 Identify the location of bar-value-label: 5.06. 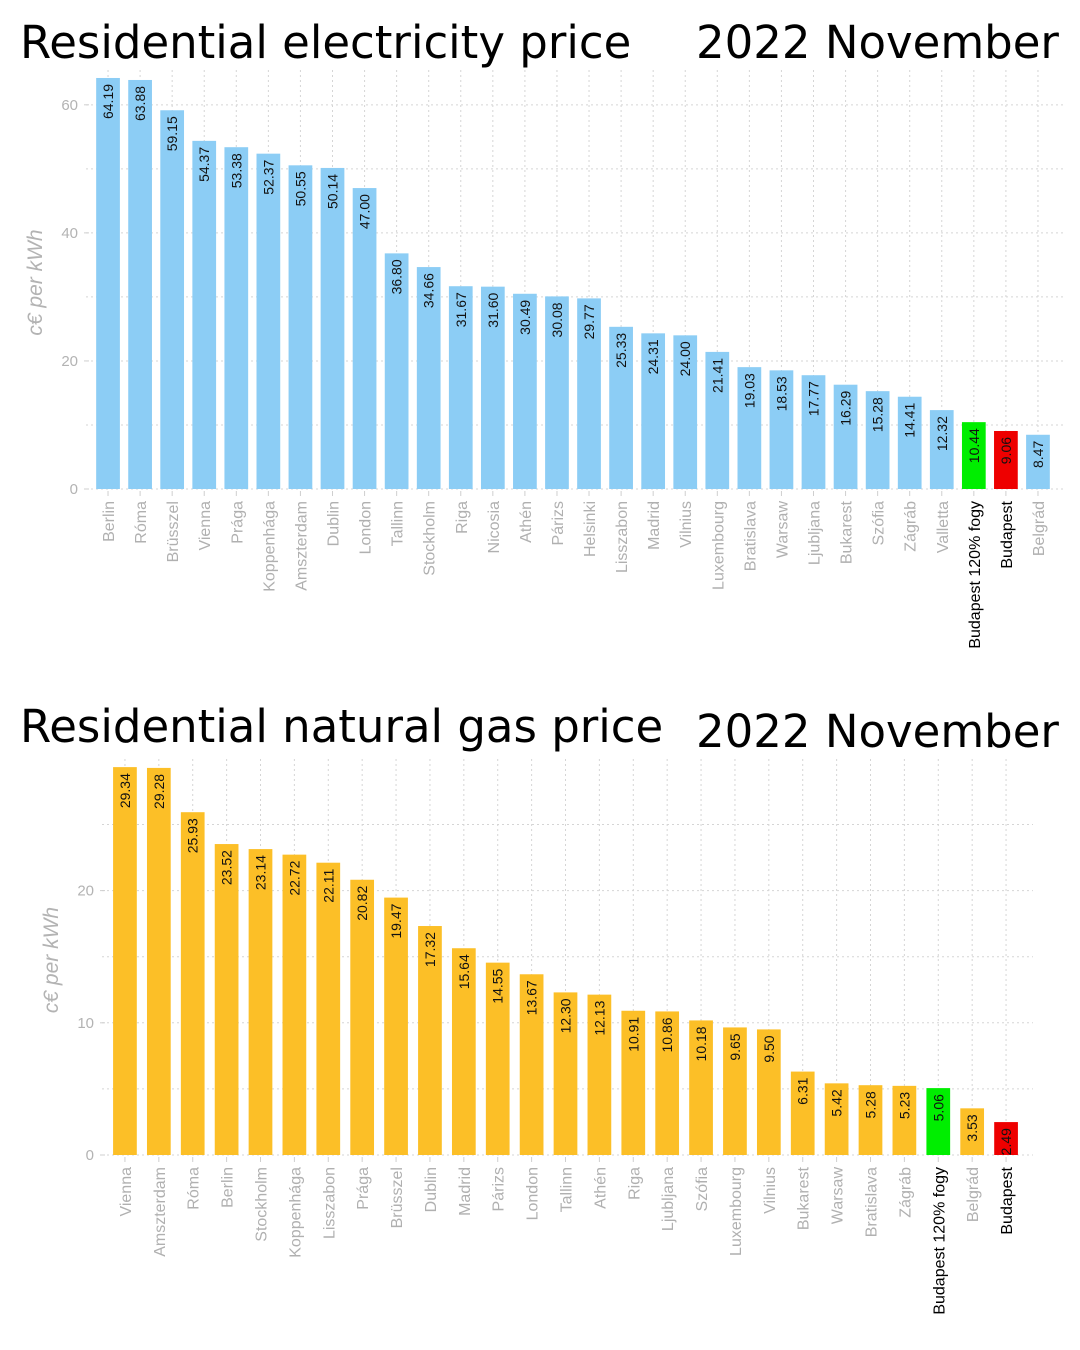
(938, 1107).